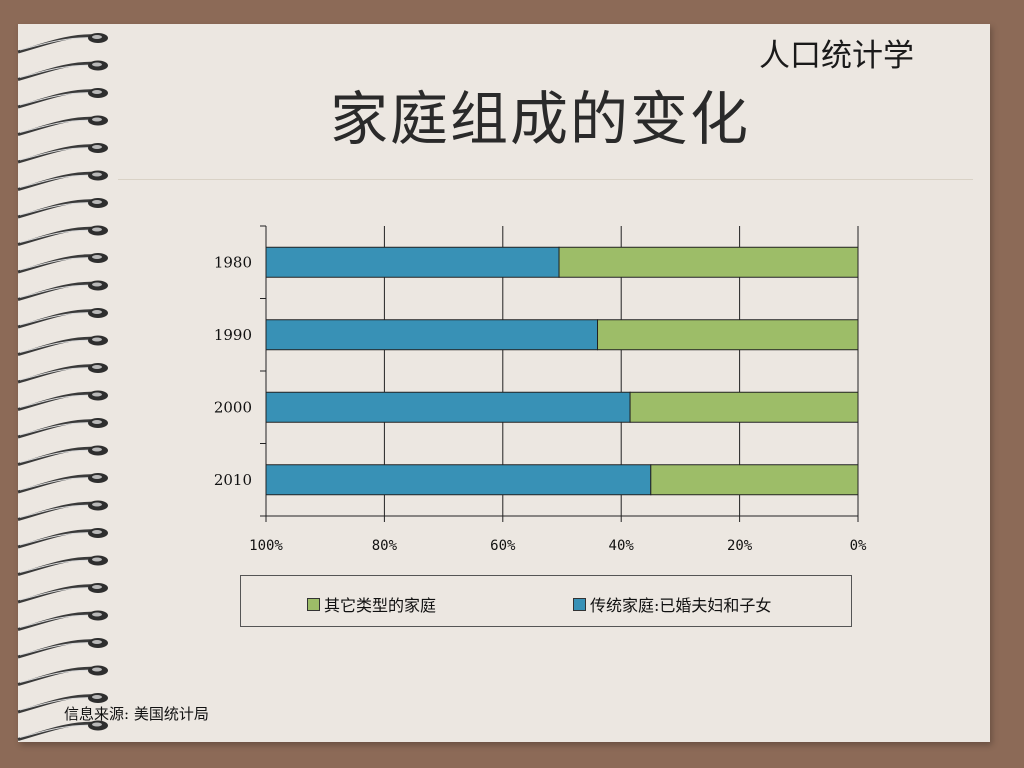  Describe the element at coordinates (233, 407) in the screenshot. I see `y-tick-label: 2000` at that location.